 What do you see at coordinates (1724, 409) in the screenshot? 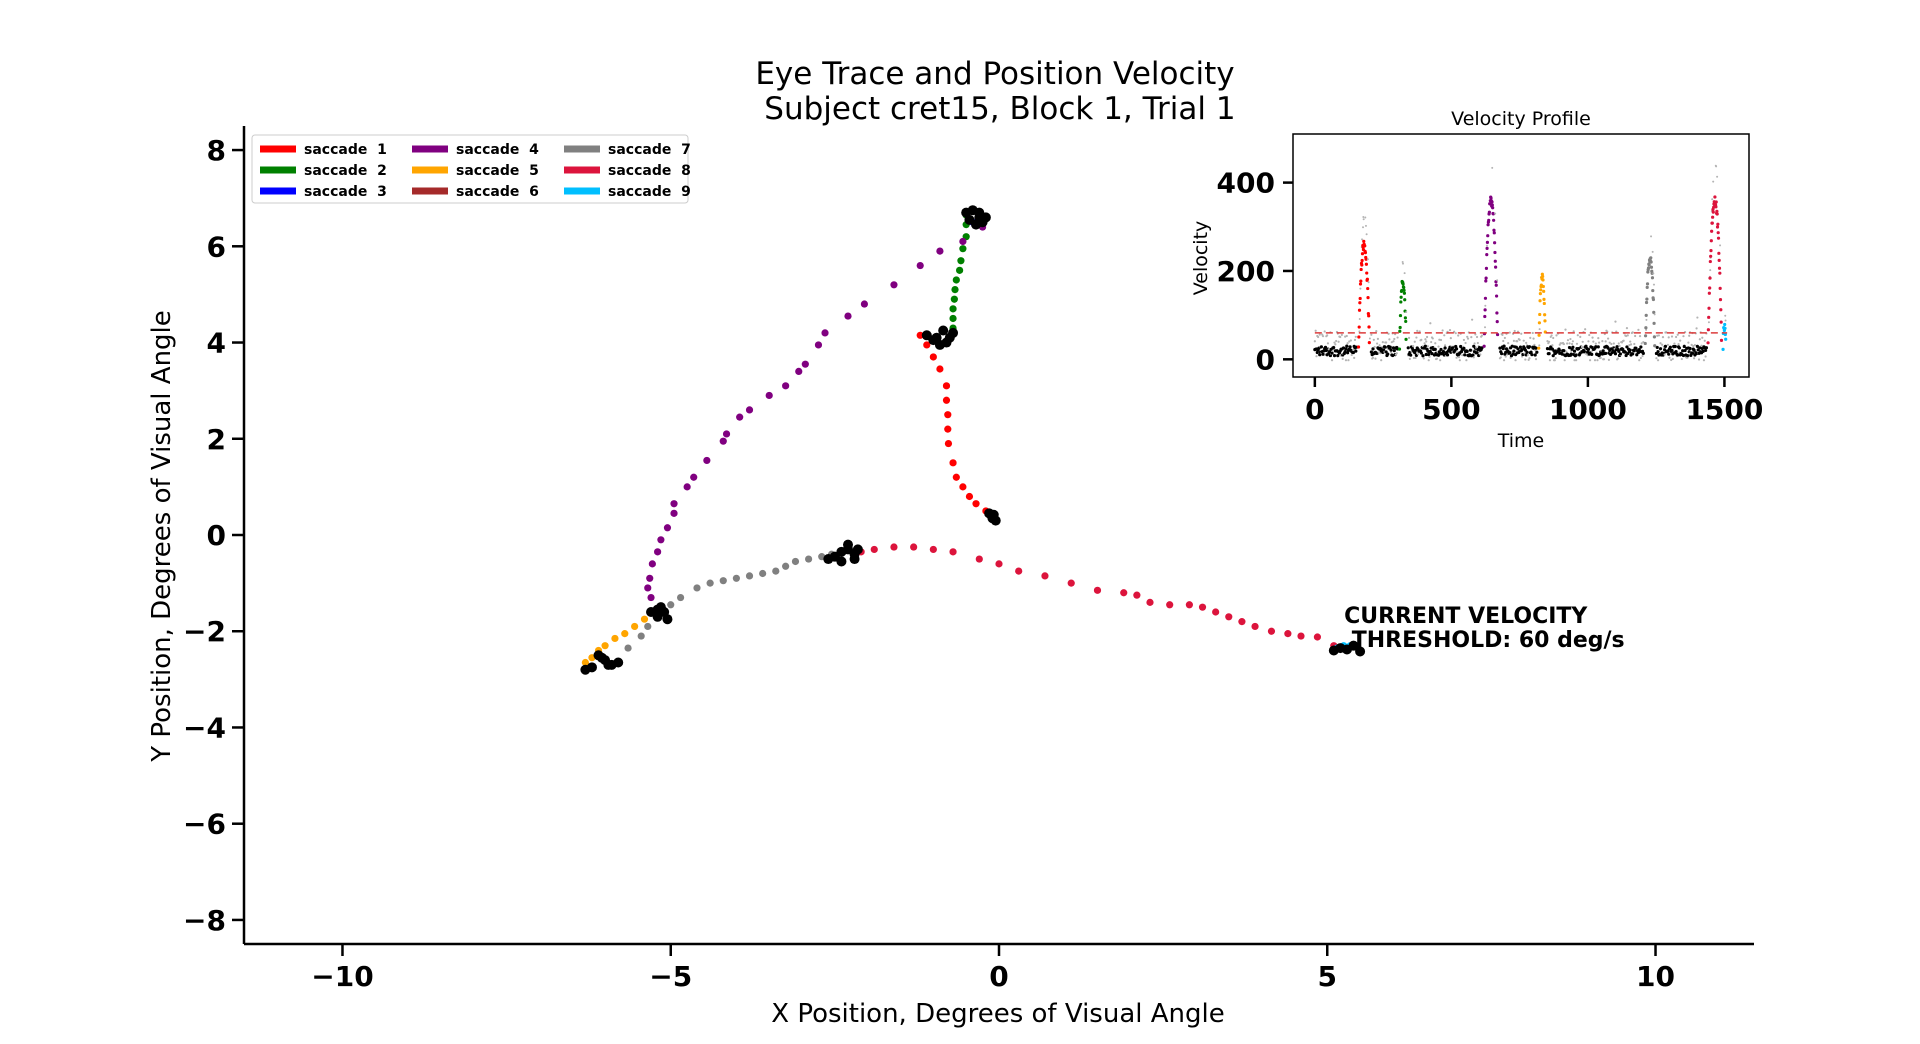
I see `inset-x-tick-label: 1500` at bounding box center [1724, 409].